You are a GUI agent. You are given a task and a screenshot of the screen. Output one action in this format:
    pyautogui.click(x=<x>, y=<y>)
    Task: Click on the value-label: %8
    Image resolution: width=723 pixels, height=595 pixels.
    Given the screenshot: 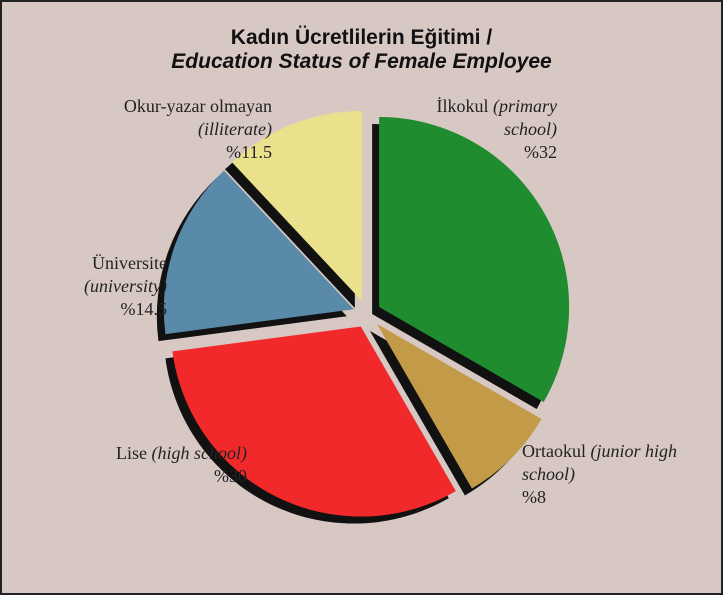 What is the action you would take?
    pyautogui.click(x=534, y=497)
    